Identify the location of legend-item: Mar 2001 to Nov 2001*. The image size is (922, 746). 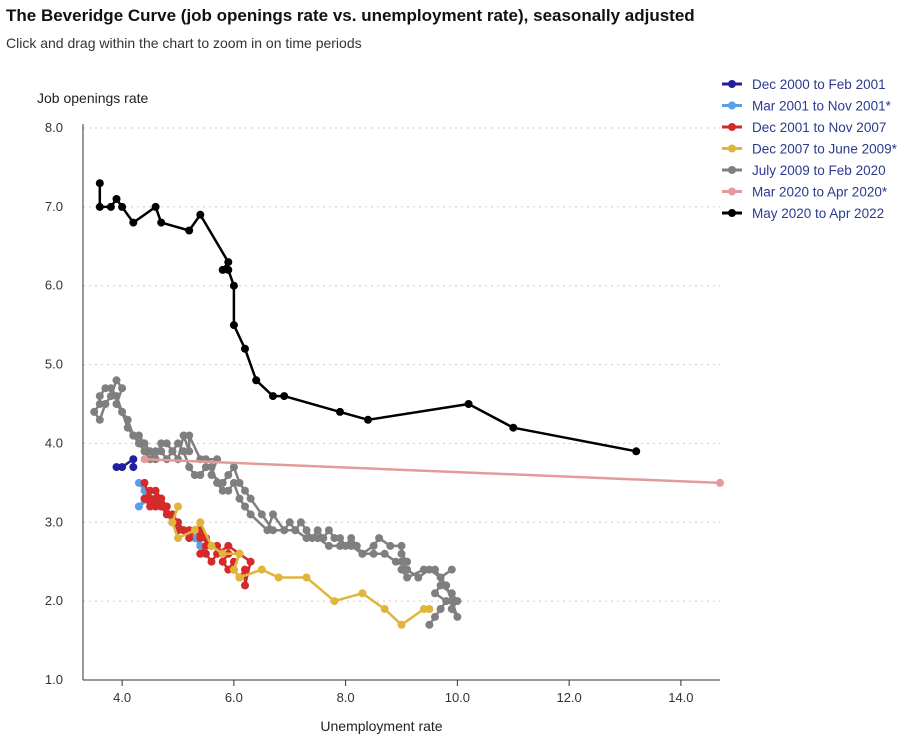
(807, 106).